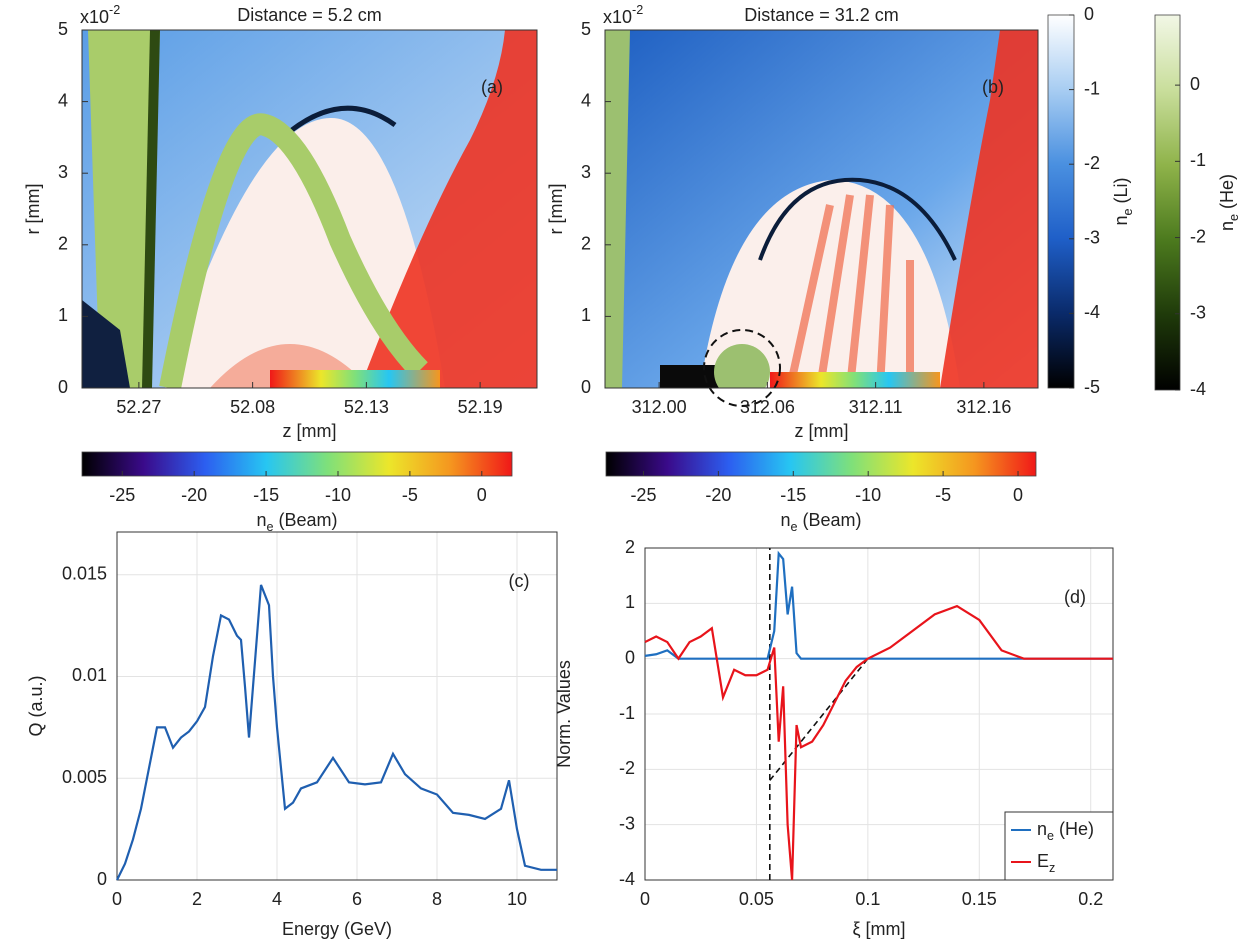  I want to click on legend-label: ne (He), so click(1065, 831).